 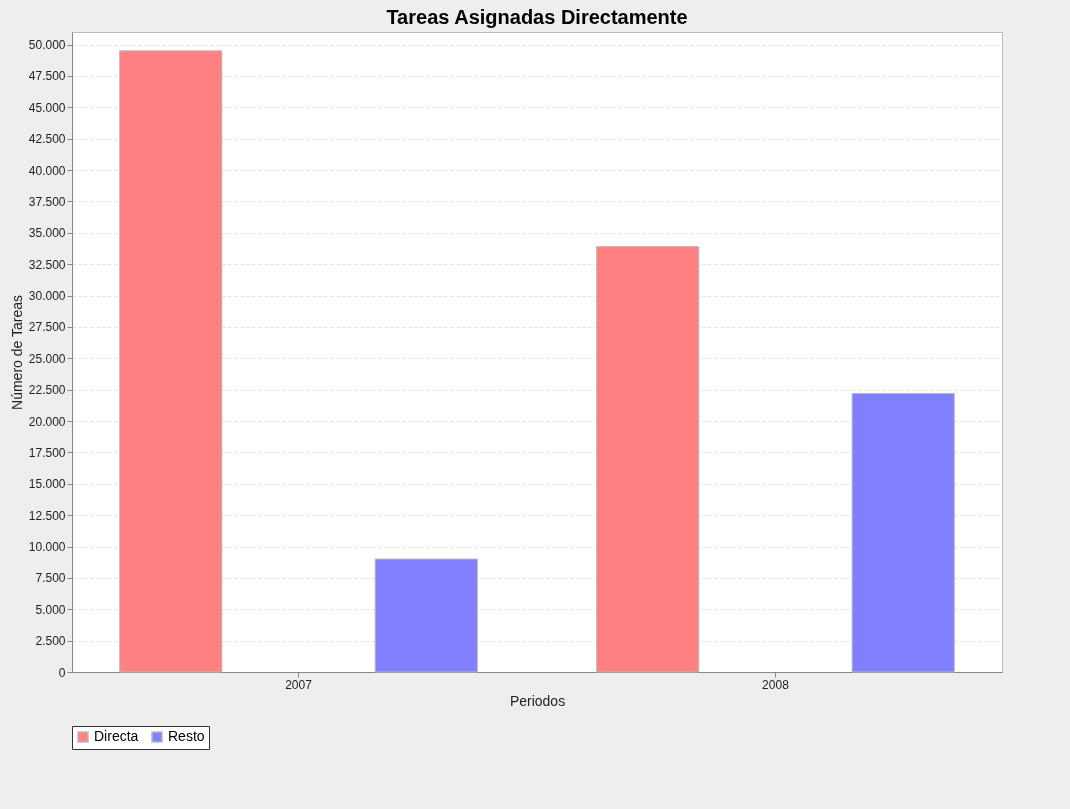 What do you see at coordinates (47, 452) in the screenshot?
I see `y-tick-label: 17.500` at bounding box center [47, 452].